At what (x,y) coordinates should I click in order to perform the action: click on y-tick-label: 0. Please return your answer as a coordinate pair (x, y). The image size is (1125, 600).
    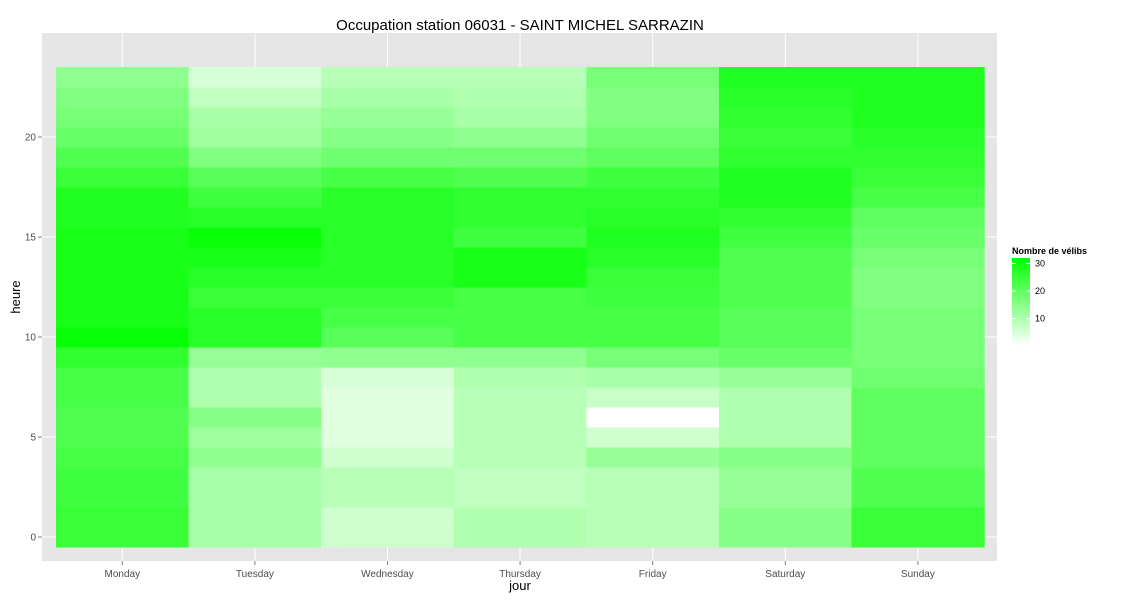
    Looking at the image, I should click on (33, 538).